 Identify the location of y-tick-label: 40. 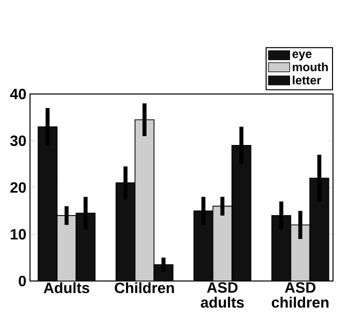
(18, 94).